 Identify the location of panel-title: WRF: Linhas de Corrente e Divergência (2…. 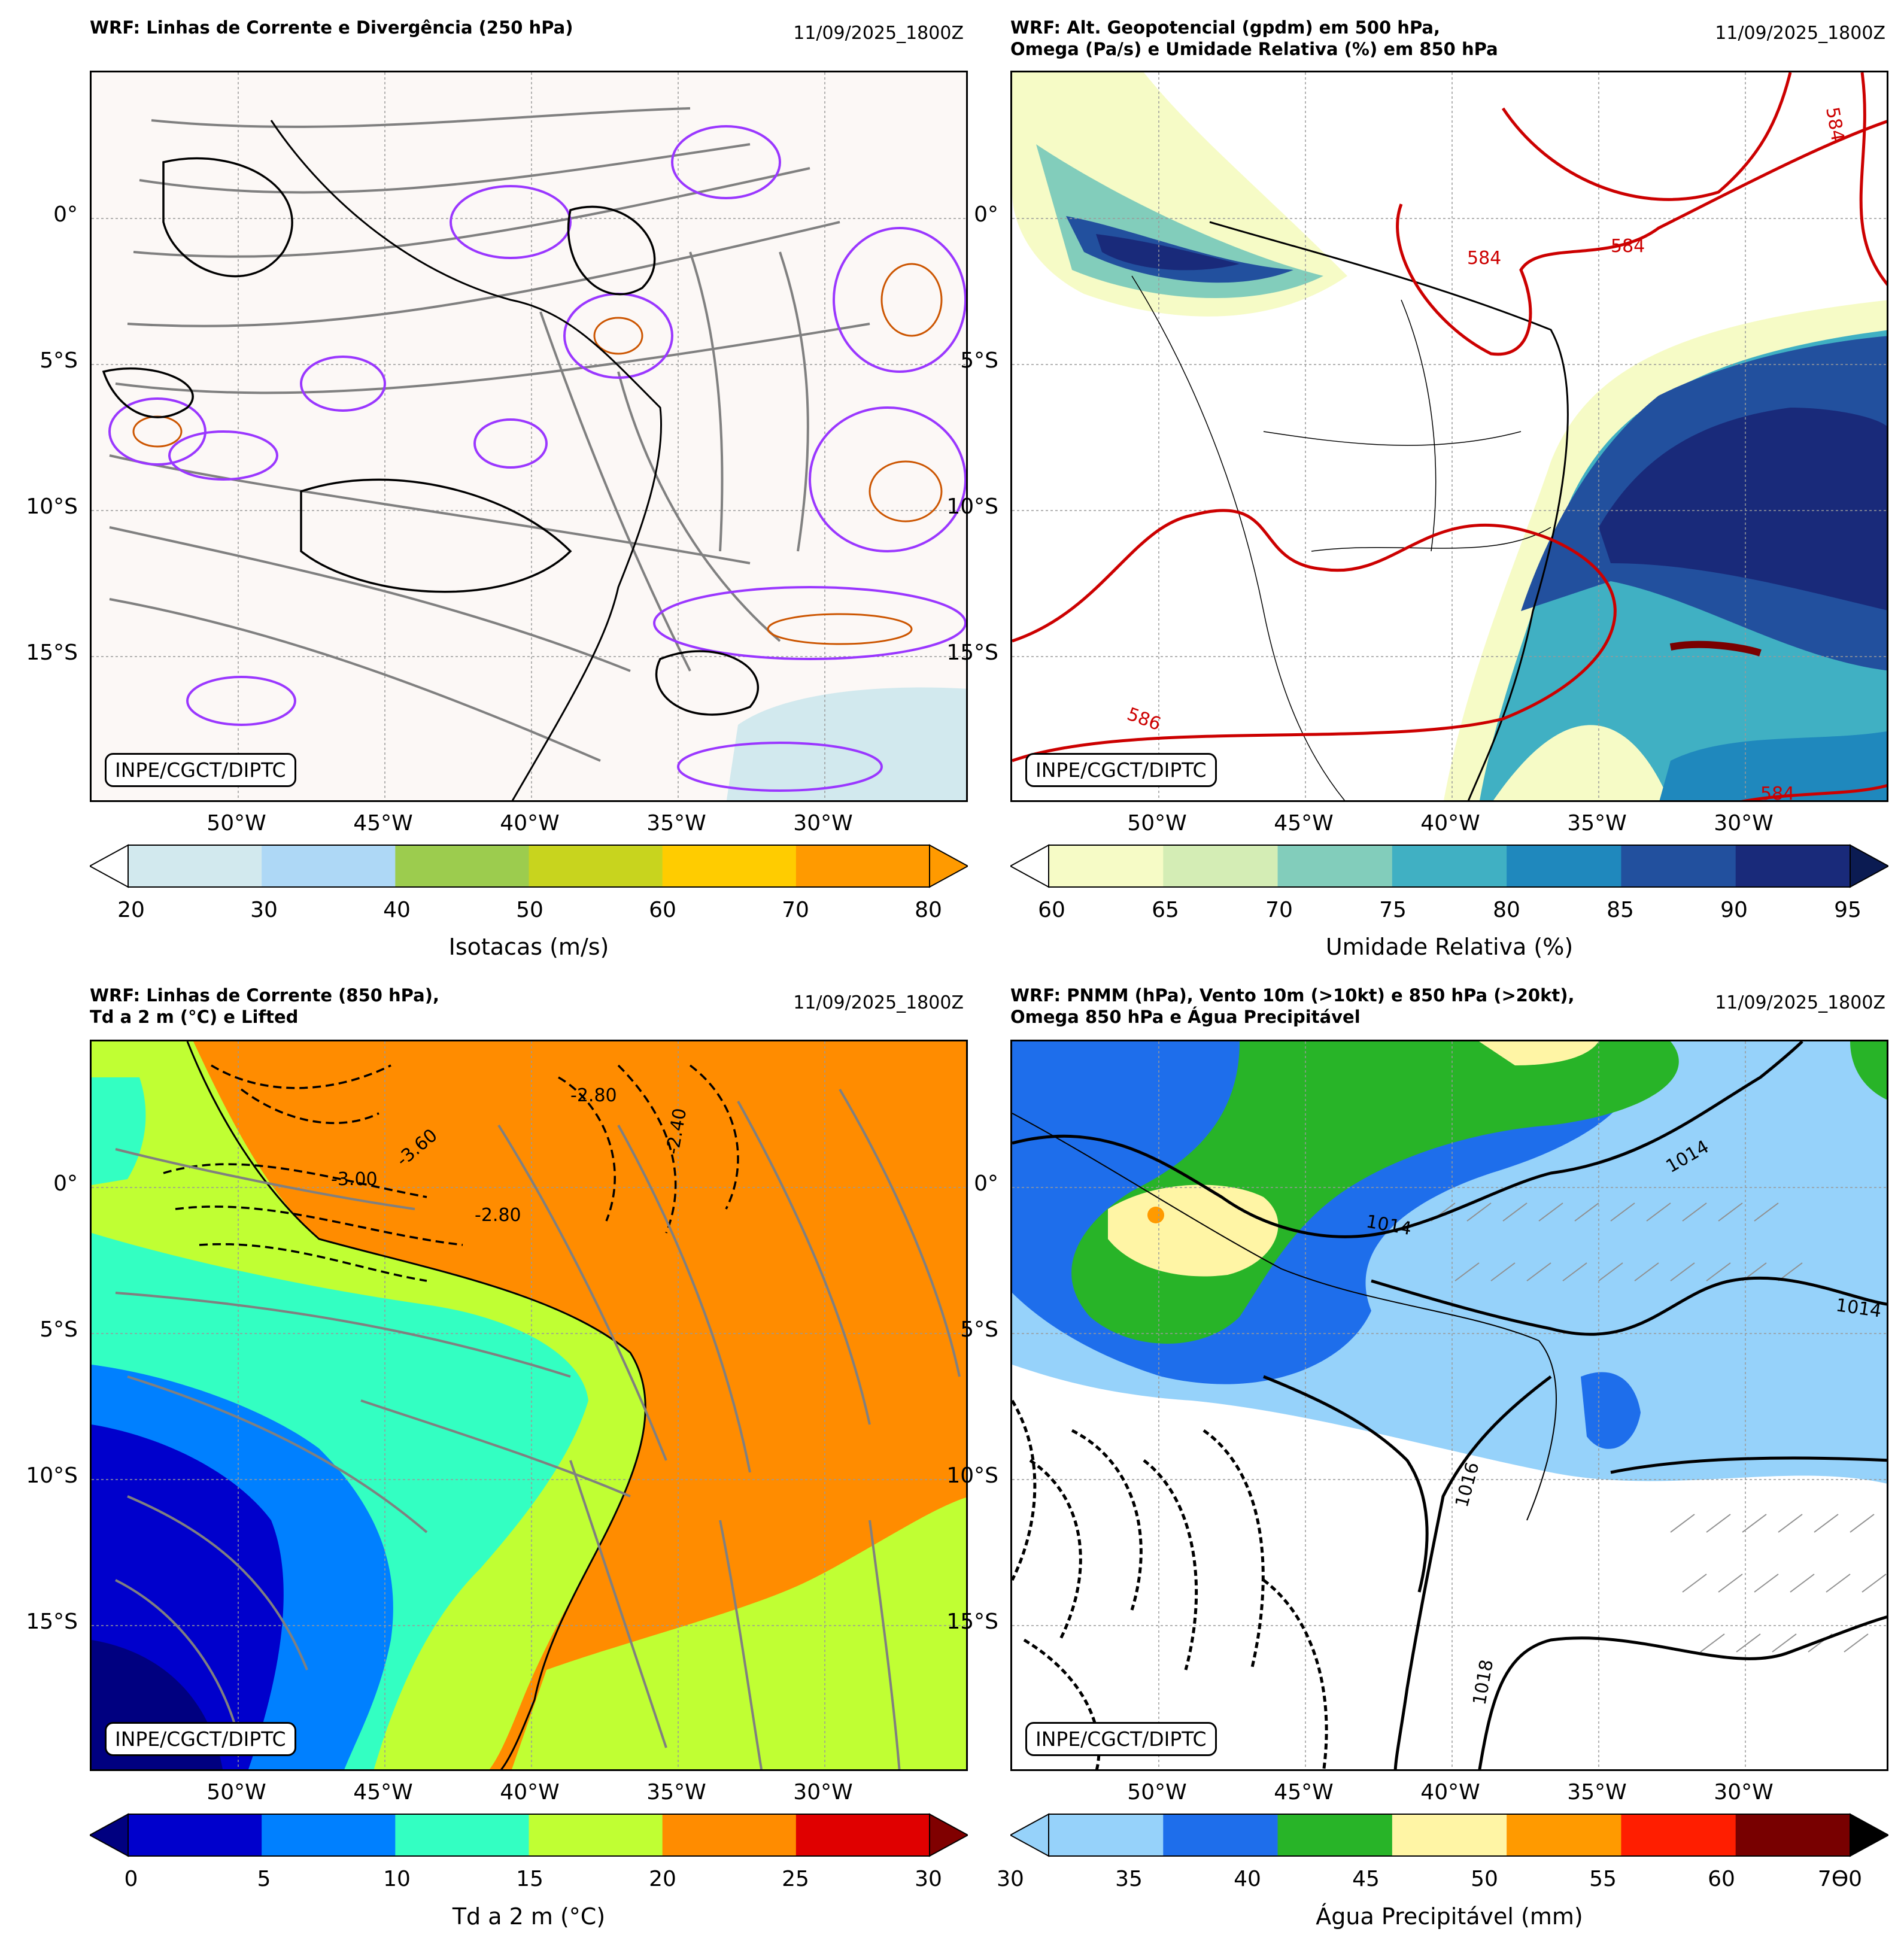
(331, 27).